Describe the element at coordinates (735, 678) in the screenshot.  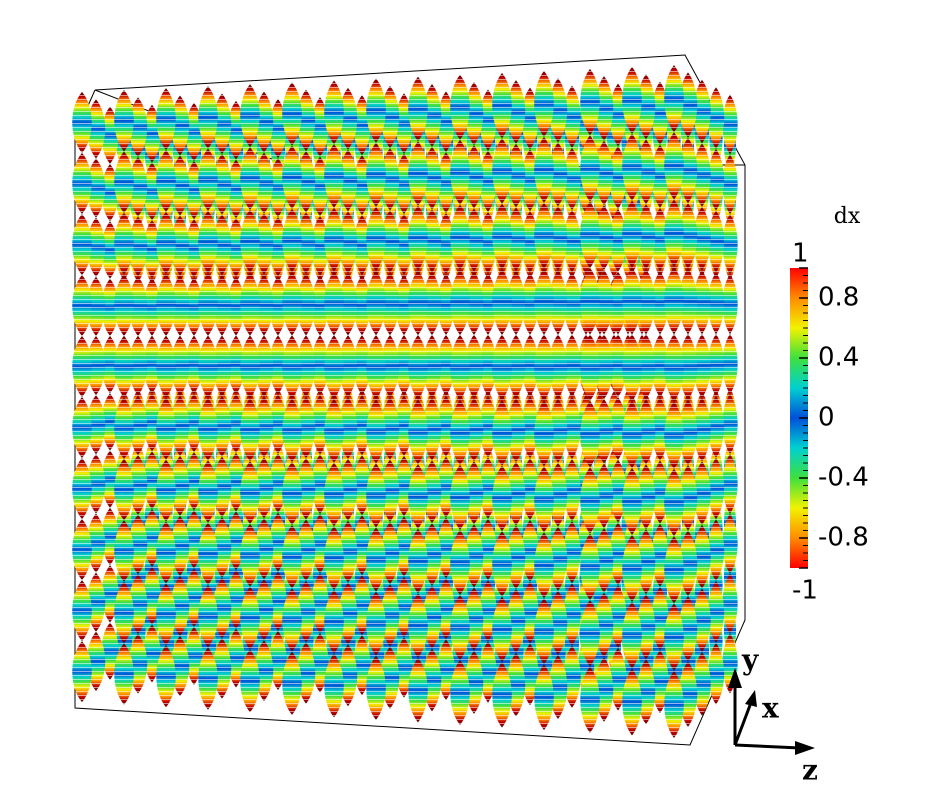
I see `axis-arrow` at that location.